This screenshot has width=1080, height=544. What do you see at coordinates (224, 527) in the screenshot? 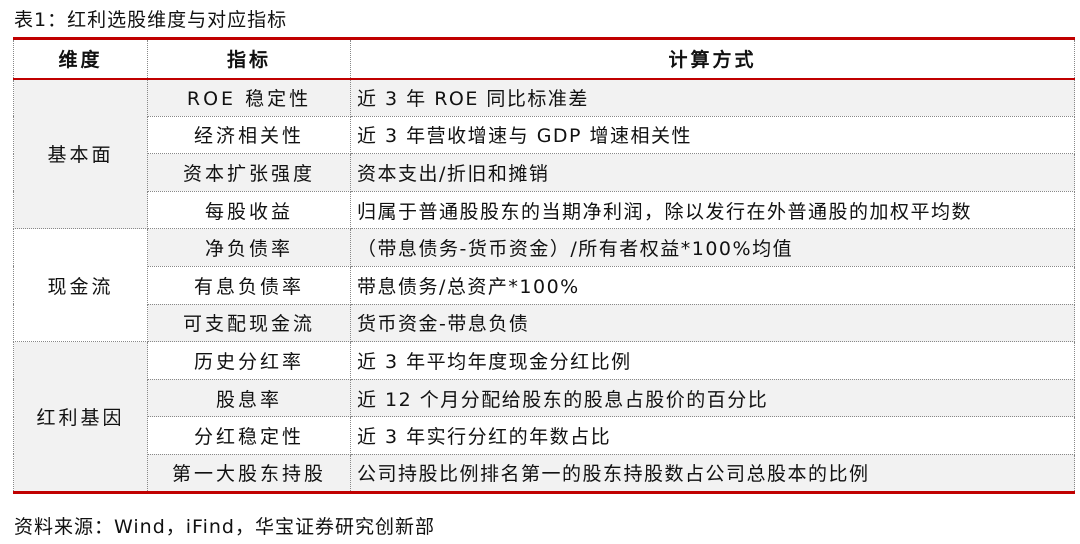
I see `source-note: 资料来源：Wind，iFind，华宝证券研究创新部` at bounding box center [224, 527].